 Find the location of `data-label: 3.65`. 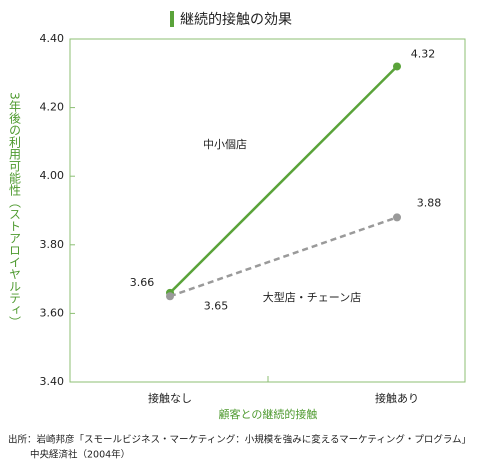

data-label: 3.65 is located at coordinates (216, 305).